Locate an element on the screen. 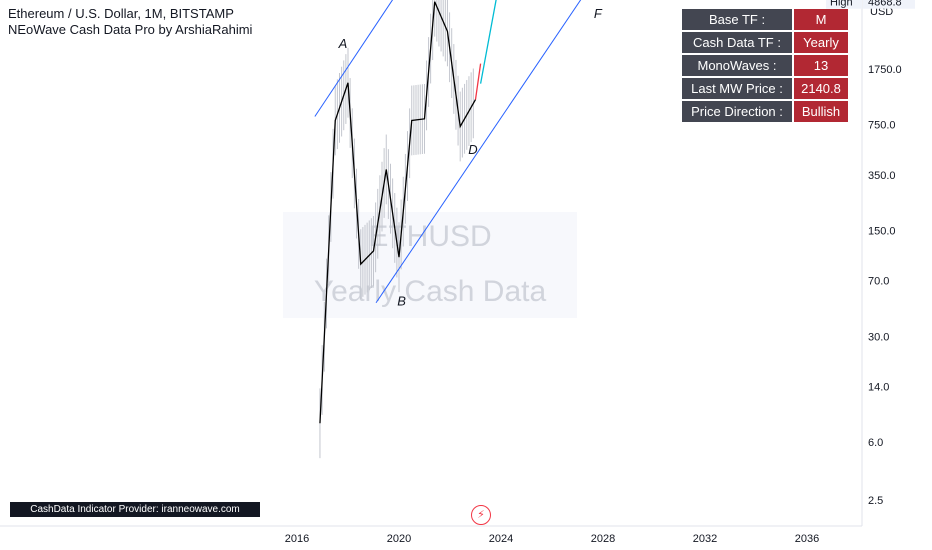 The width and height of the screenshot is (932, 550). y-tick-label: 750.0 is located at coordinates (882, 126).